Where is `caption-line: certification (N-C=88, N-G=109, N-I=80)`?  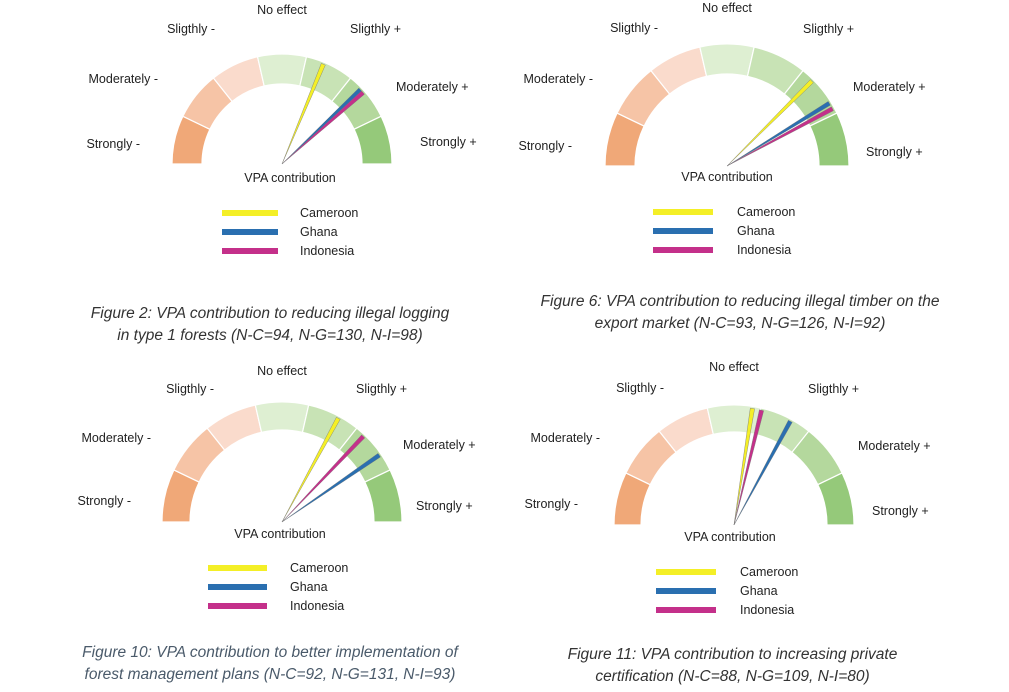 caption-line: certification (N-C=88, N-G=109, N-I=80) is located at coordinates (732, 676).